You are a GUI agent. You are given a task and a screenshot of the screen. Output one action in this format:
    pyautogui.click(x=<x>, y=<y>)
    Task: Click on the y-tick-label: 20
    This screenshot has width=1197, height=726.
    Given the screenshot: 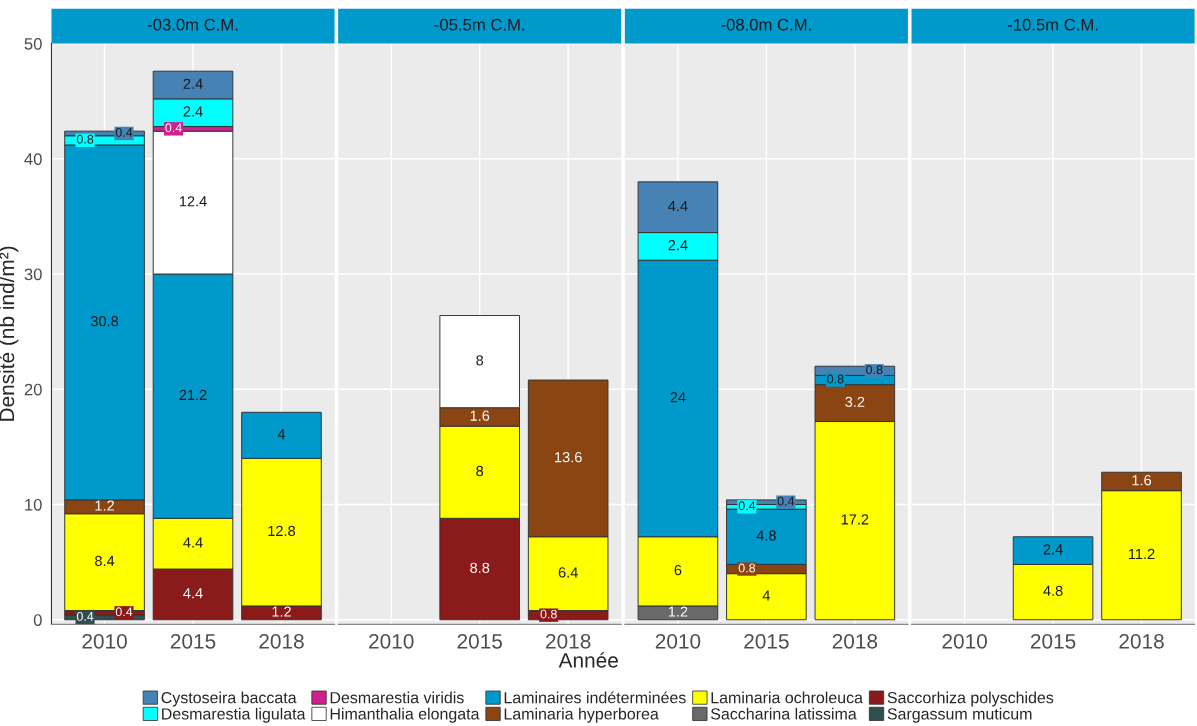 What is the action you would take?
    pyautogui.click(x=33, y=389)
    